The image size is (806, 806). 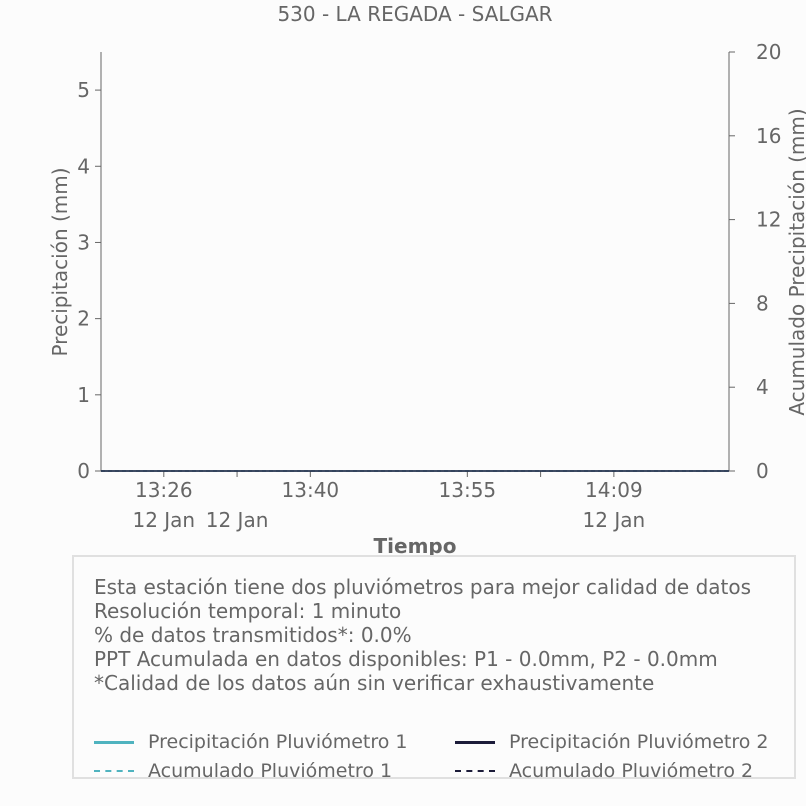 I want to click on chart-title: 530 - LA REGADA - SALGAR, so click(x=414, y=14).